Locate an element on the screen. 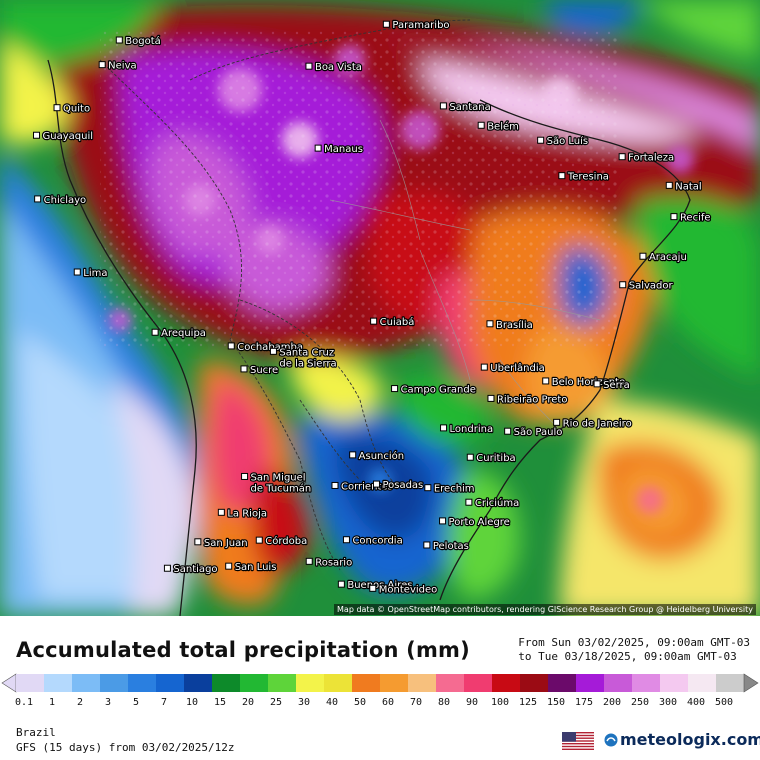 This screenshot has width=760, height=760. city-label: Aracaju is located at coordinates (668, 257).